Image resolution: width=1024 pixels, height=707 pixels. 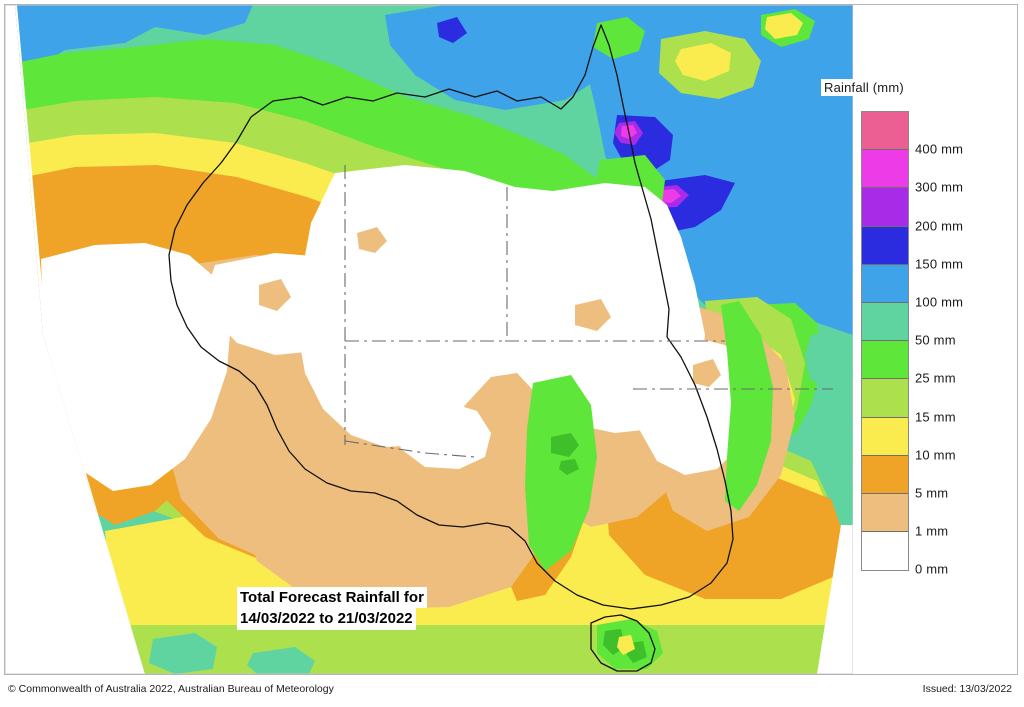 I want to click on legend-label-1mm: 1 mm, so click(x=932, y=531).